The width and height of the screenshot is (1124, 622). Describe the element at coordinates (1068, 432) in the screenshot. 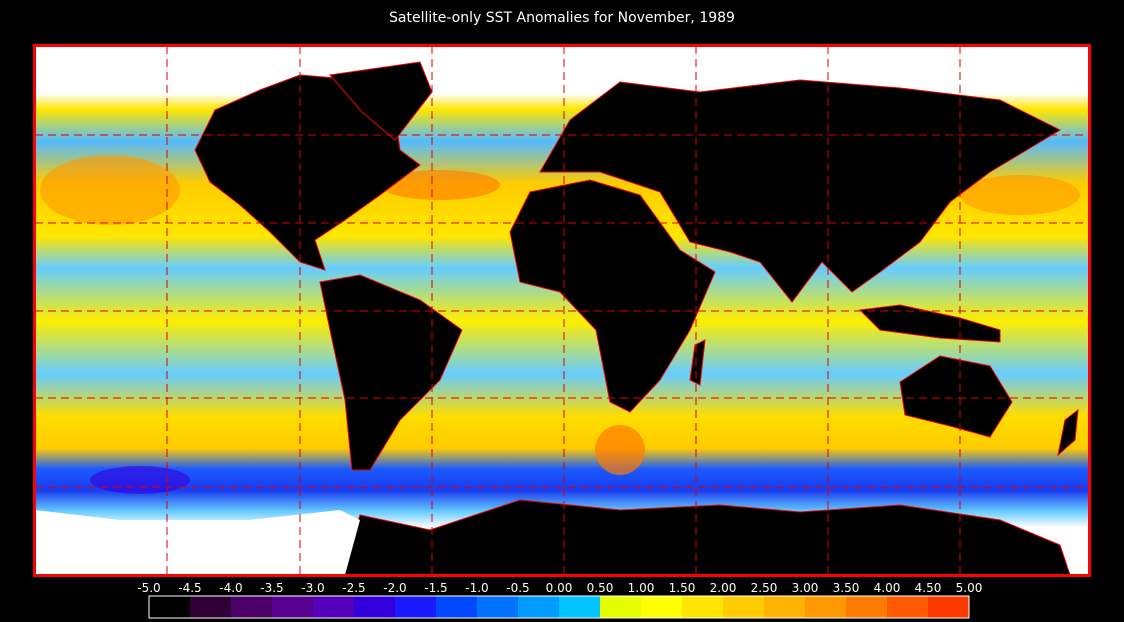

I see `new-zealand` at that location.